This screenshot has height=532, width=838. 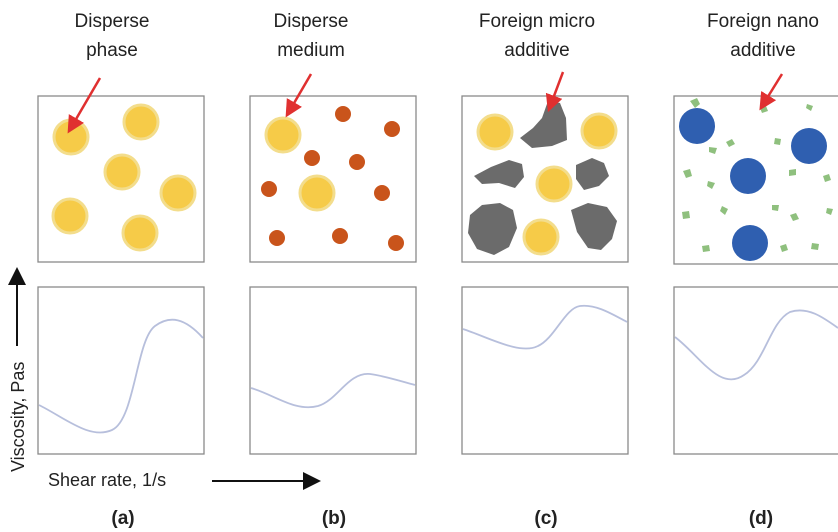 What do you see at coordinates (112, 50) in the screenshot?
I see `panel-a-title-line2: phase` at bounding box center [112, 50].